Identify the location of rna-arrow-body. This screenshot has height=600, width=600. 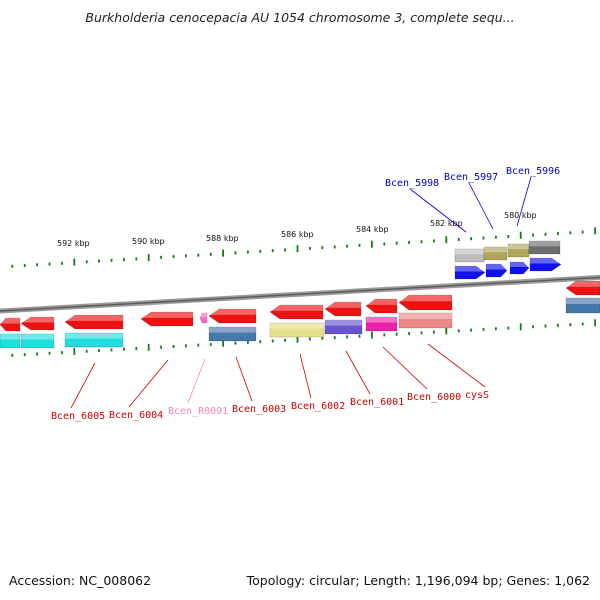
(203, 318).